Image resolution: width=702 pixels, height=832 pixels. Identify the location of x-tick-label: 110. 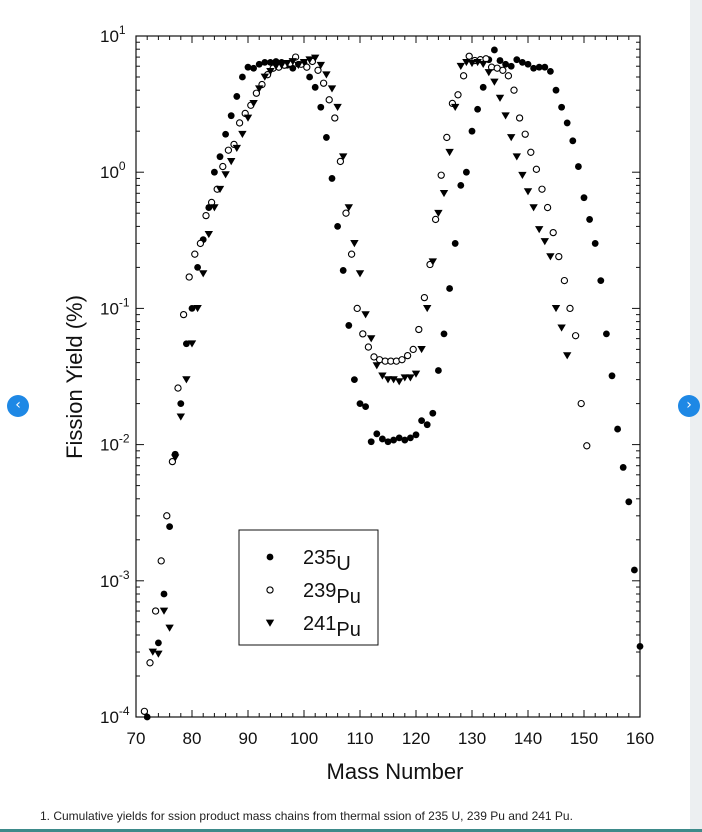
(359, 738).